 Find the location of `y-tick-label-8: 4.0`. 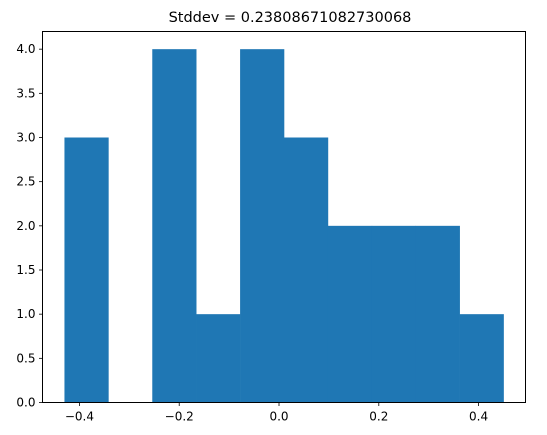

y-tick-label-8: 4.0 is located at coordinates (25, 49).